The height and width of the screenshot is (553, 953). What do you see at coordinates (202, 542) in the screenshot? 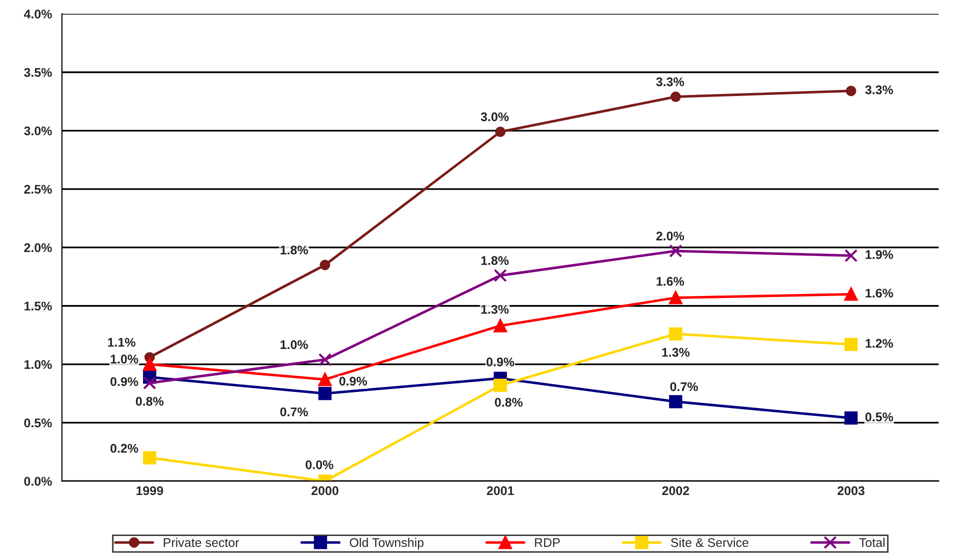
I see `legend-label: Private sector` at bounding box center [202, 542].